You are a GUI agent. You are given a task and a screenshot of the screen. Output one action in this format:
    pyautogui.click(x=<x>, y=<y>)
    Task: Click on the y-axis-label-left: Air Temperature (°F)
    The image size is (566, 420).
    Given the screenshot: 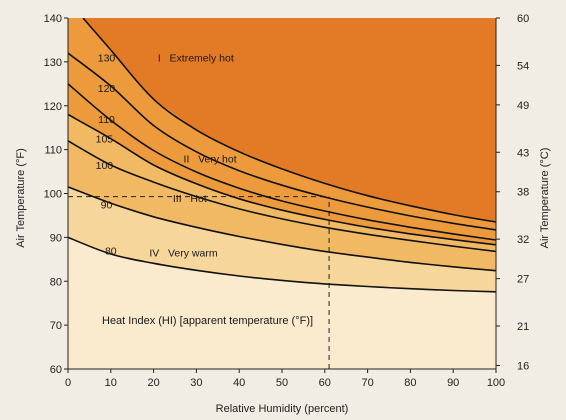 What is the action you would take?
    pyautogui.click(x=21, y=198)
    